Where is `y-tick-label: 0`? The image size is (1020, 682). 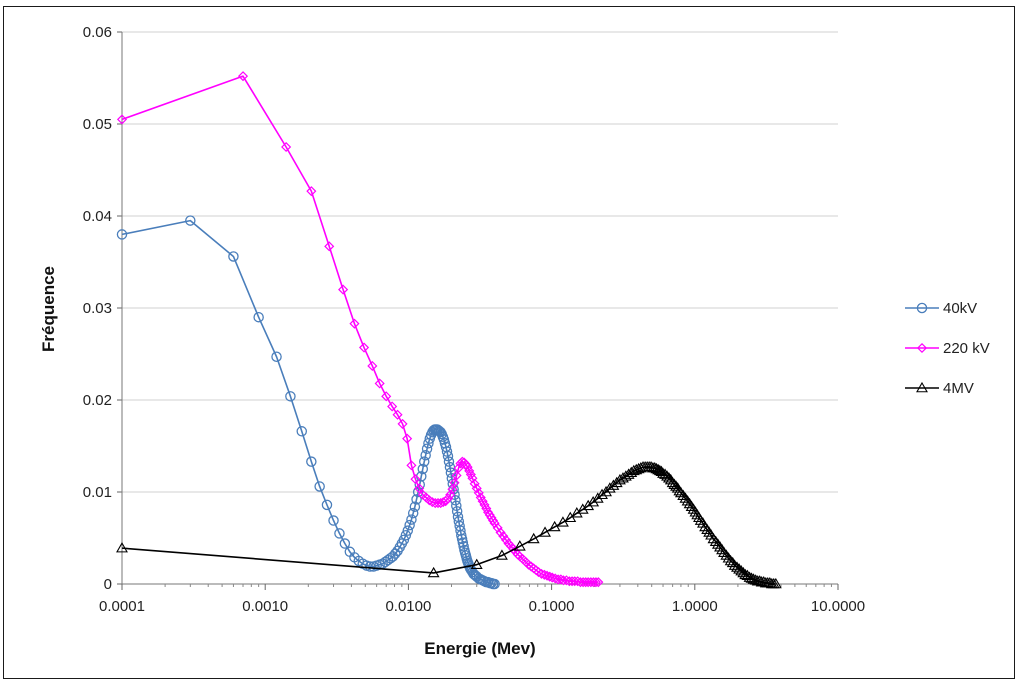 y-tick-label: 0 is located at coordinates (108, 584).